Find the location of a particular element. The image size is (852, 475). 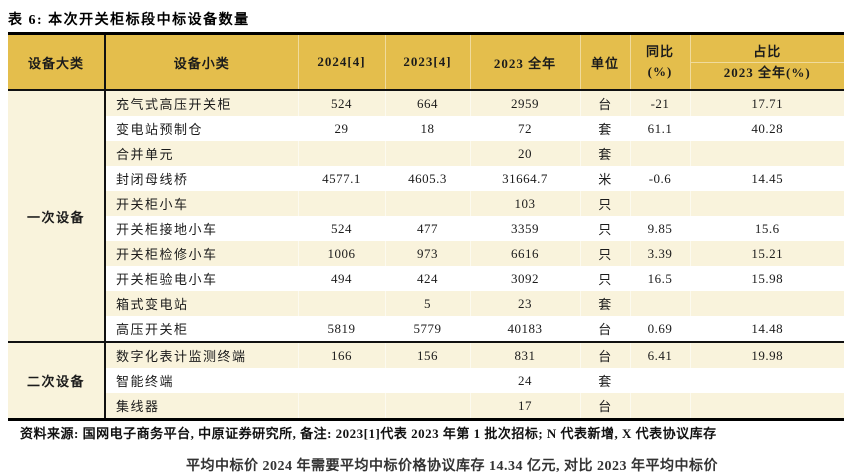

value-2023-full-cell: 103 is located at coordinates (524, 203).